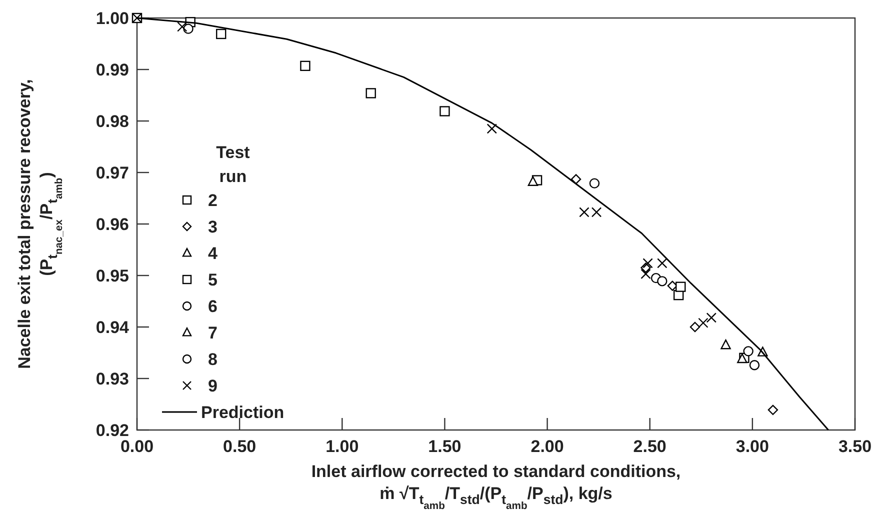 The width and height of the screenshot is (881, 527). What do you see at coordinates (213, 333) in the screenshot?
I see `legend-label: 7` at bounding box center [213, 333].